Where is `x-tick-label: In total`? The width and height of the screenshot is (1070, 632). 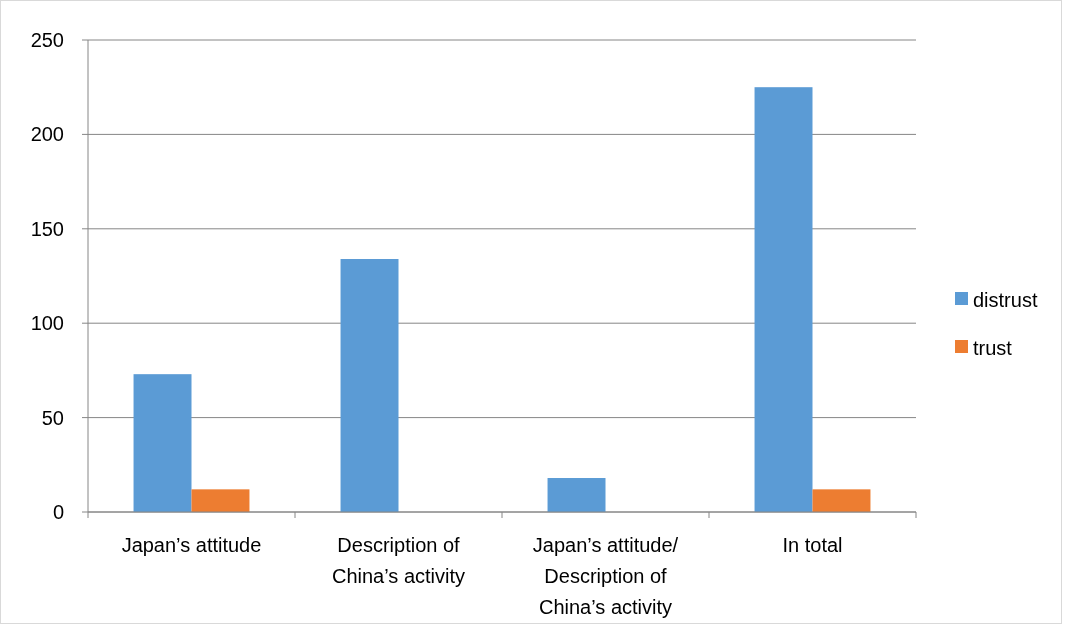 x-tick-label: In total is located at coordinates (812, 545).